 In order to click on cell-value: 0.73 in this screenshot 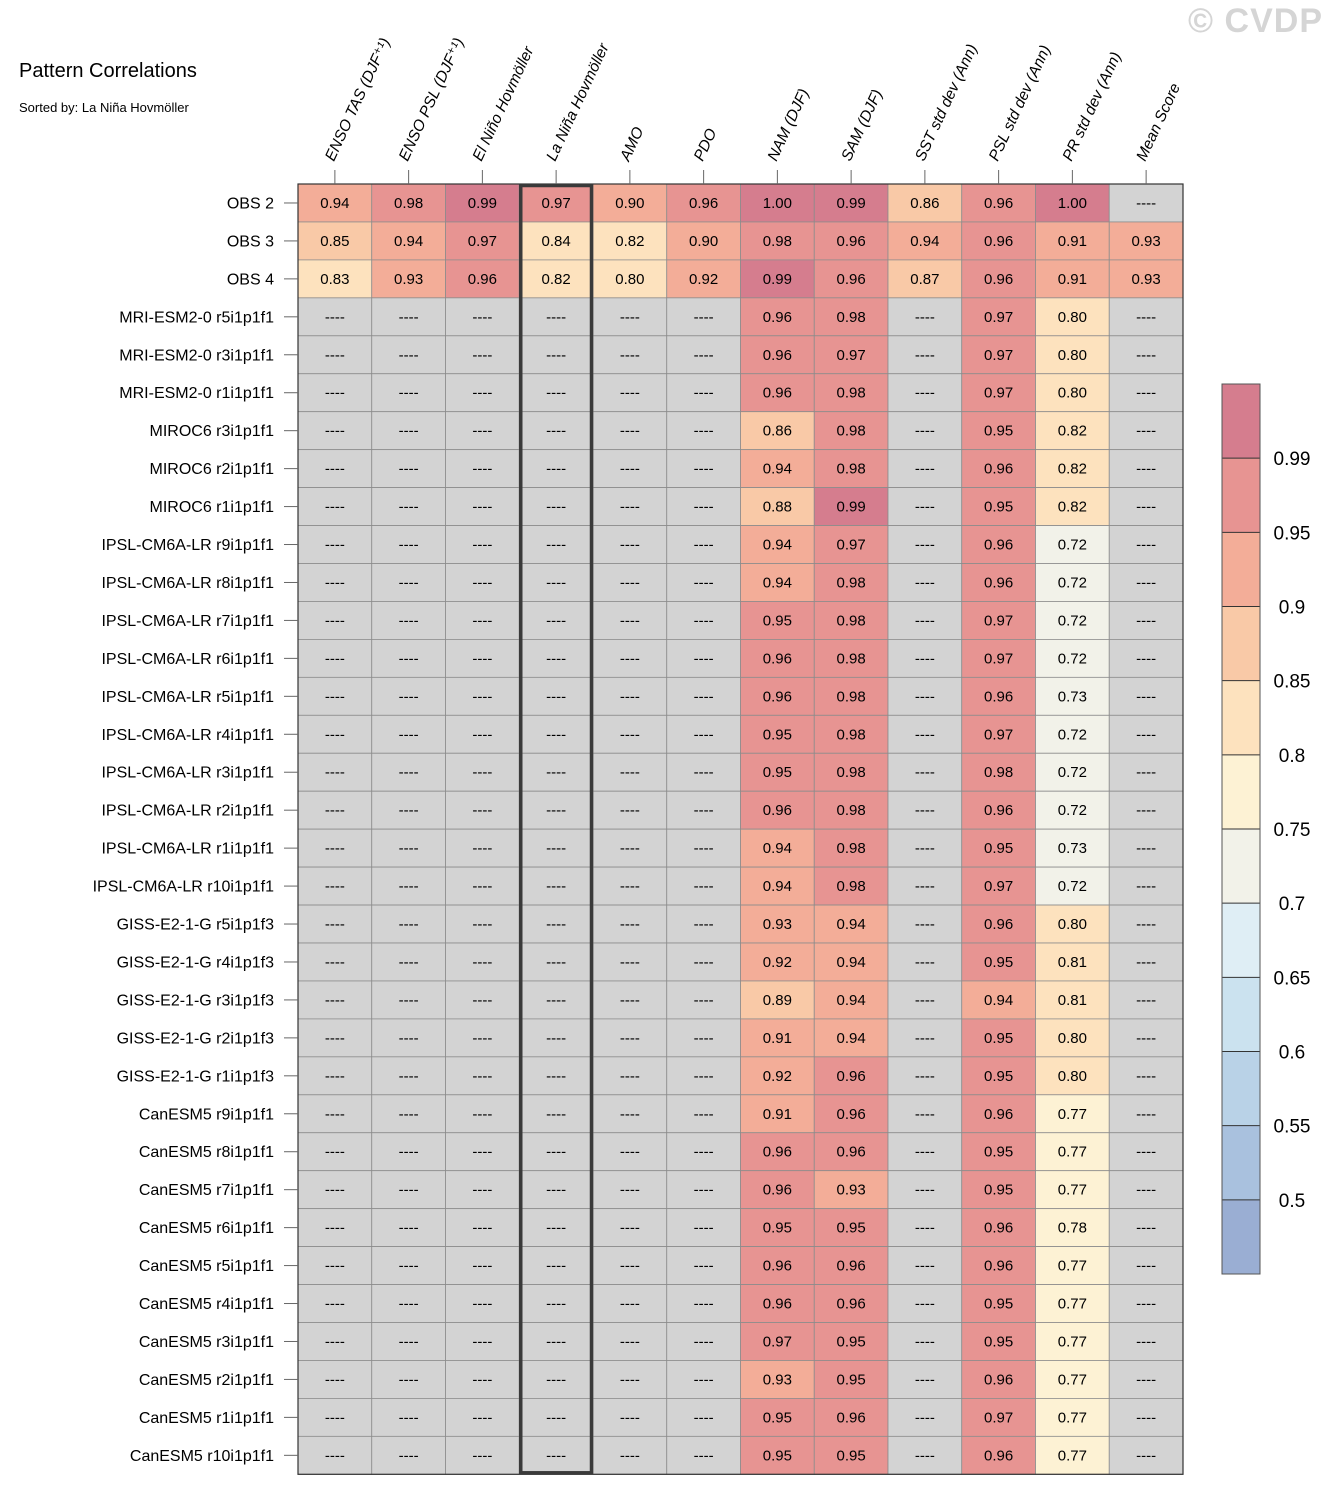, I will do `click(1072, 696)`.